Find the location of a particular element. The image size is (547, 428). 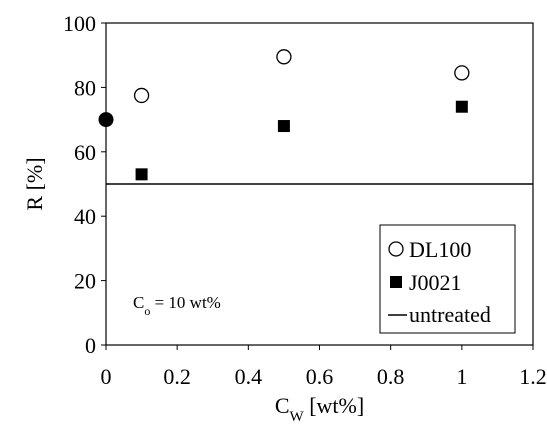

legend: DL100 J0021 untreated is located at coordinates (447, 279).